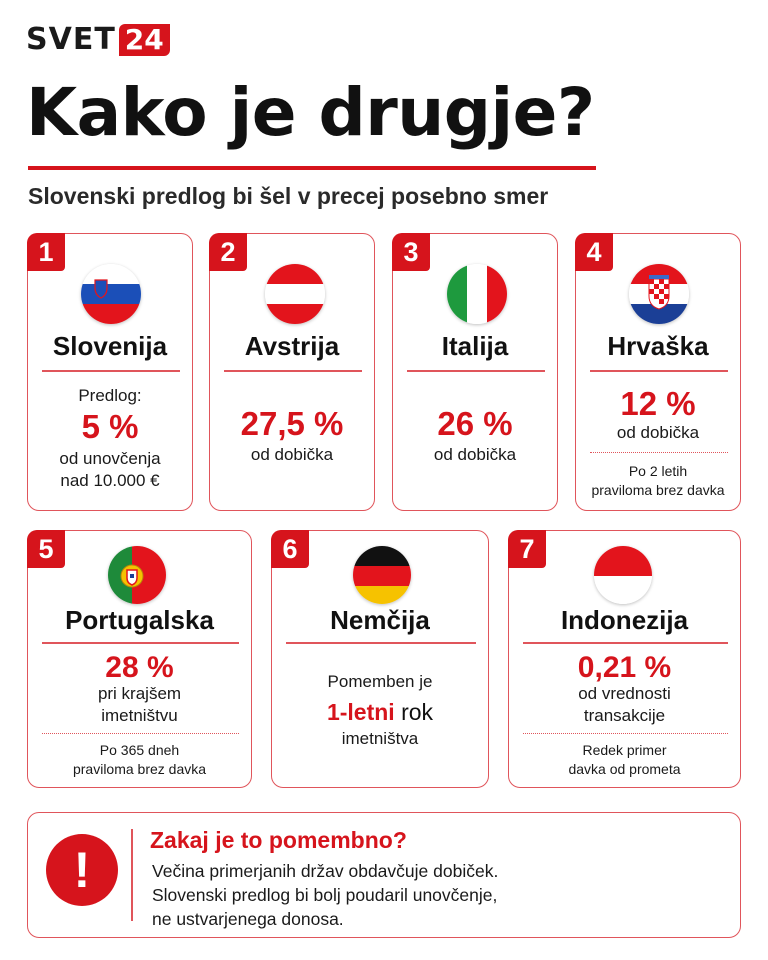 This screenshot has width=768, height=960. I want to click on svet24-logo: SVET 24, so click(98, 40).